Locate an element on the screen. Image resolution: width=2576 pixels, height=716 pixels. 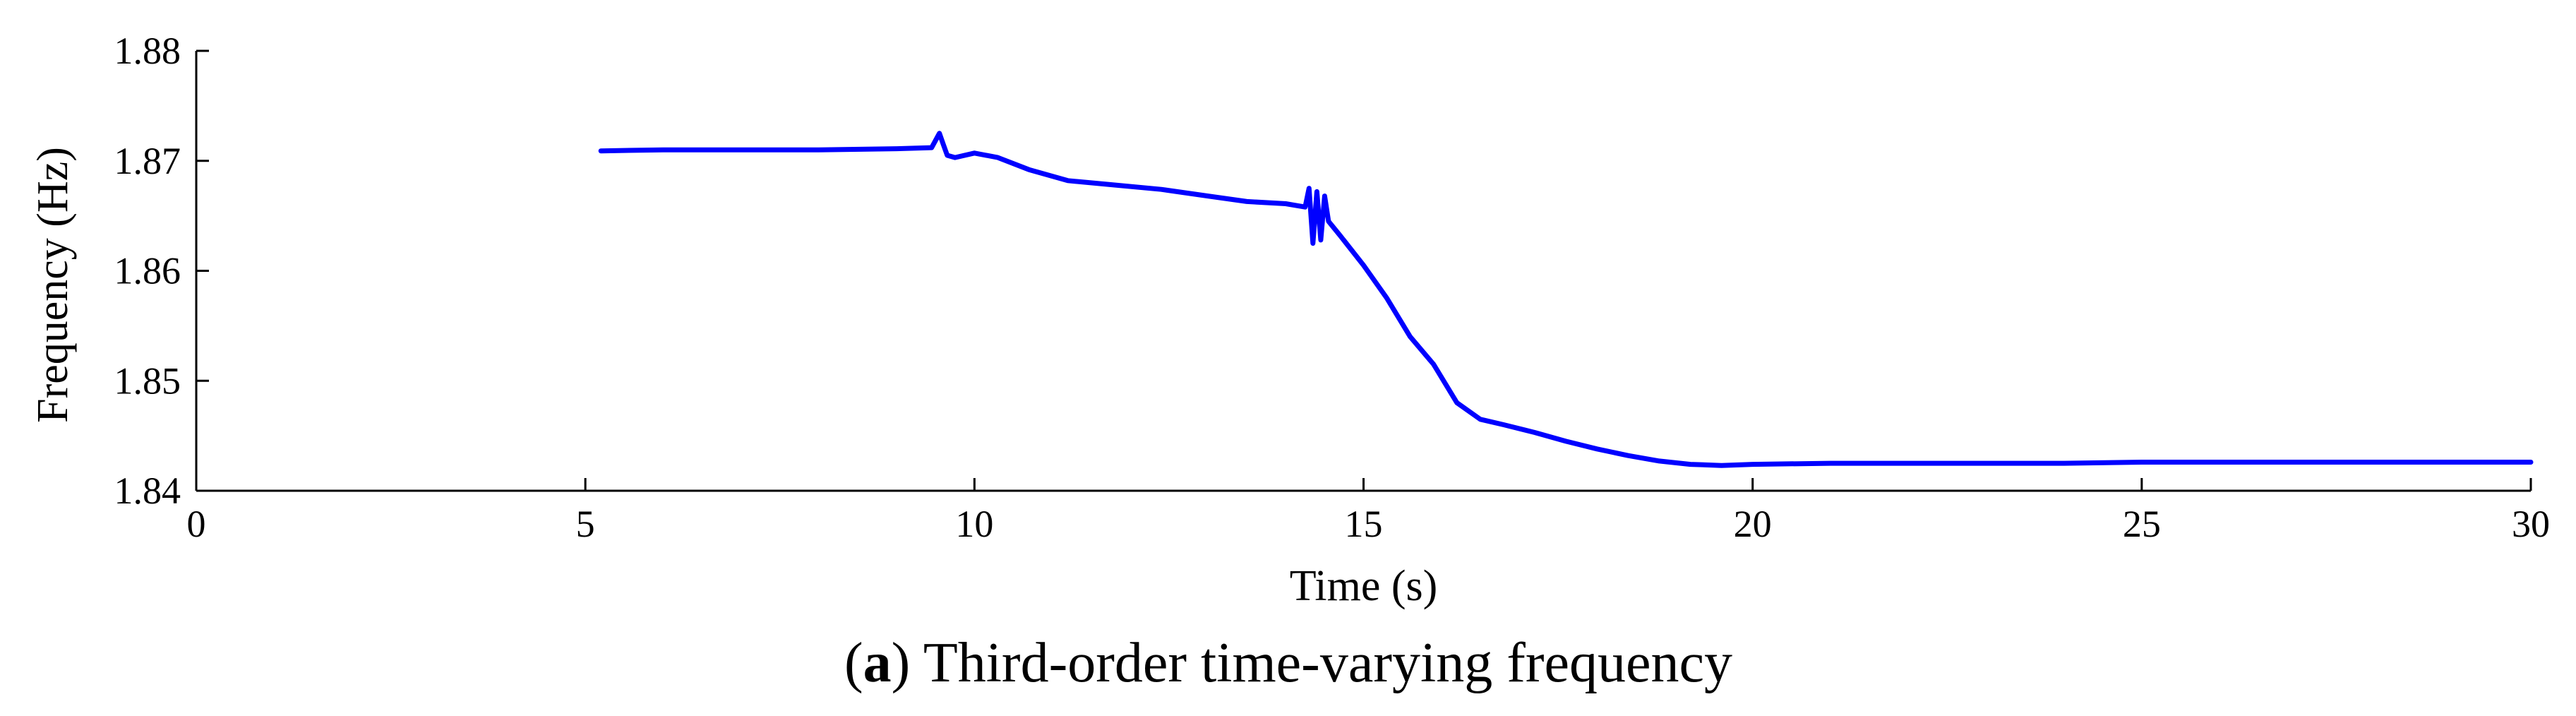
caption-text: Third-order time-varying frequency is located at coordinates (1327, 663).